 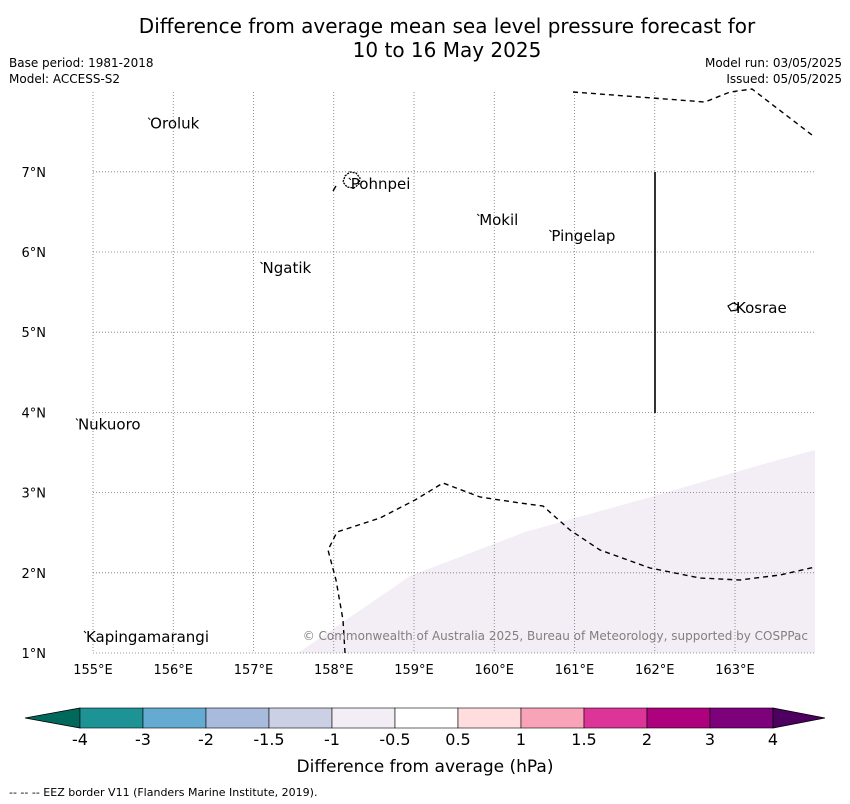 I want to click on colorbar-tick-label: -0.5, so click(x=394, y=739).